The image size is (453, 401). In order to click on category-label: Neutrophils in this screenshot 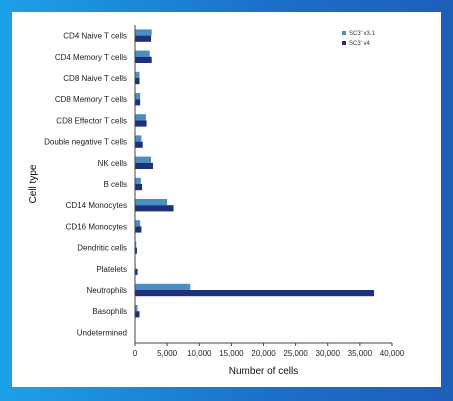, I will do `click(107, 290)`.